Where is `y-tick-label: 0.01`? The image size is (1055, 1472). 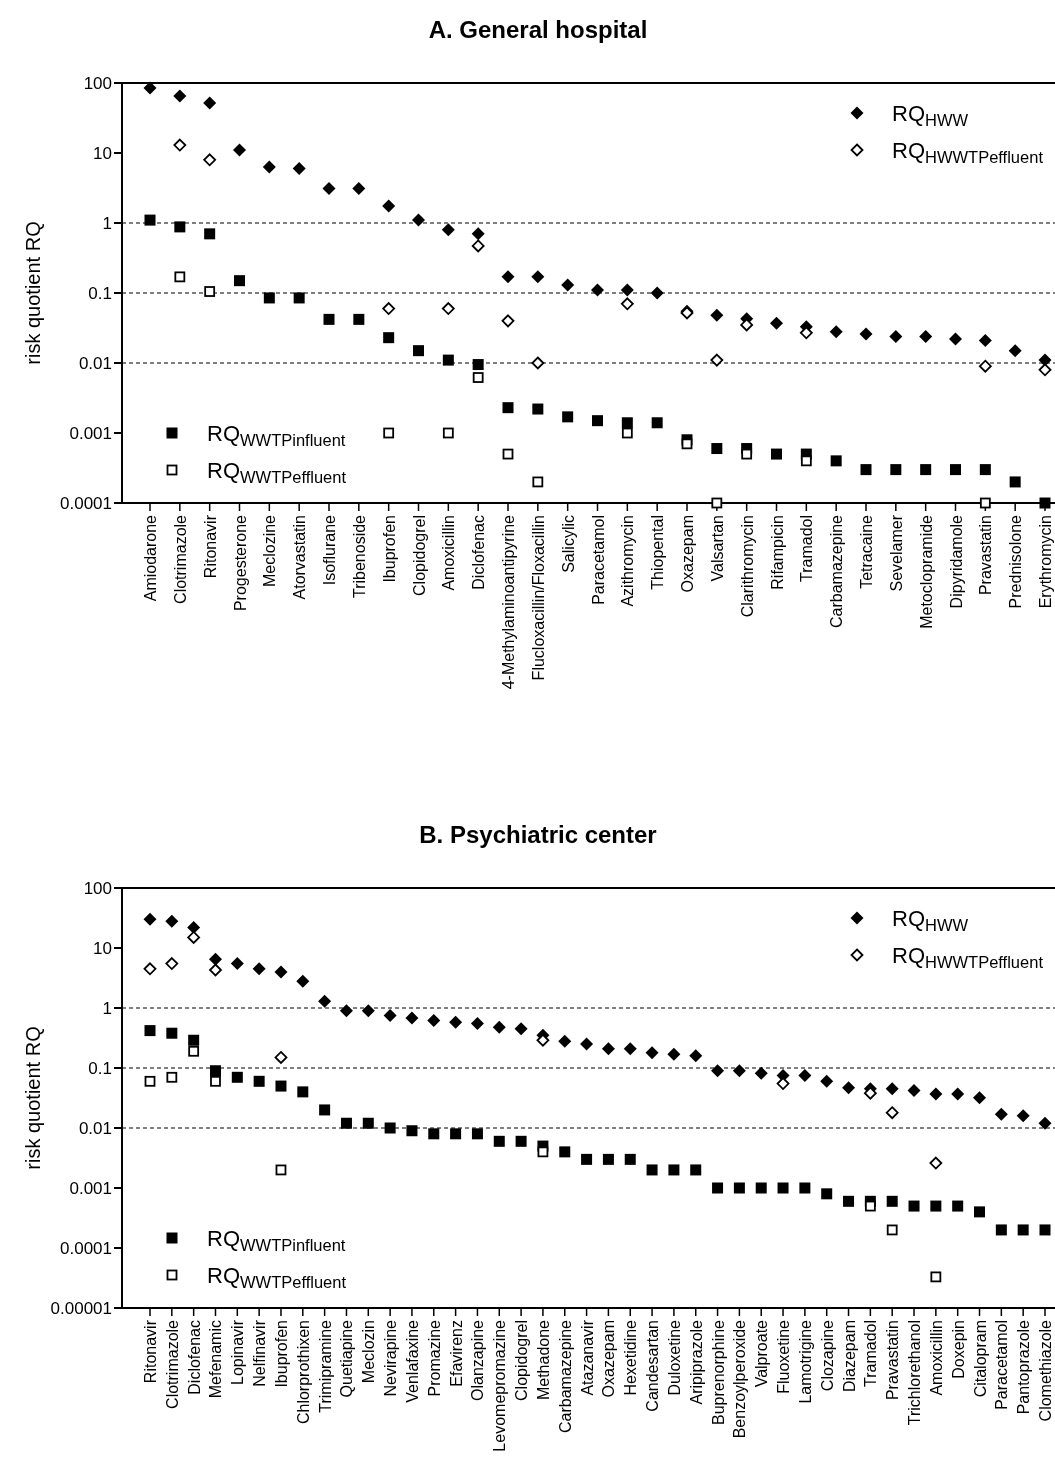
y-tick-label: 0.01 is located at coordinates (95, 363).